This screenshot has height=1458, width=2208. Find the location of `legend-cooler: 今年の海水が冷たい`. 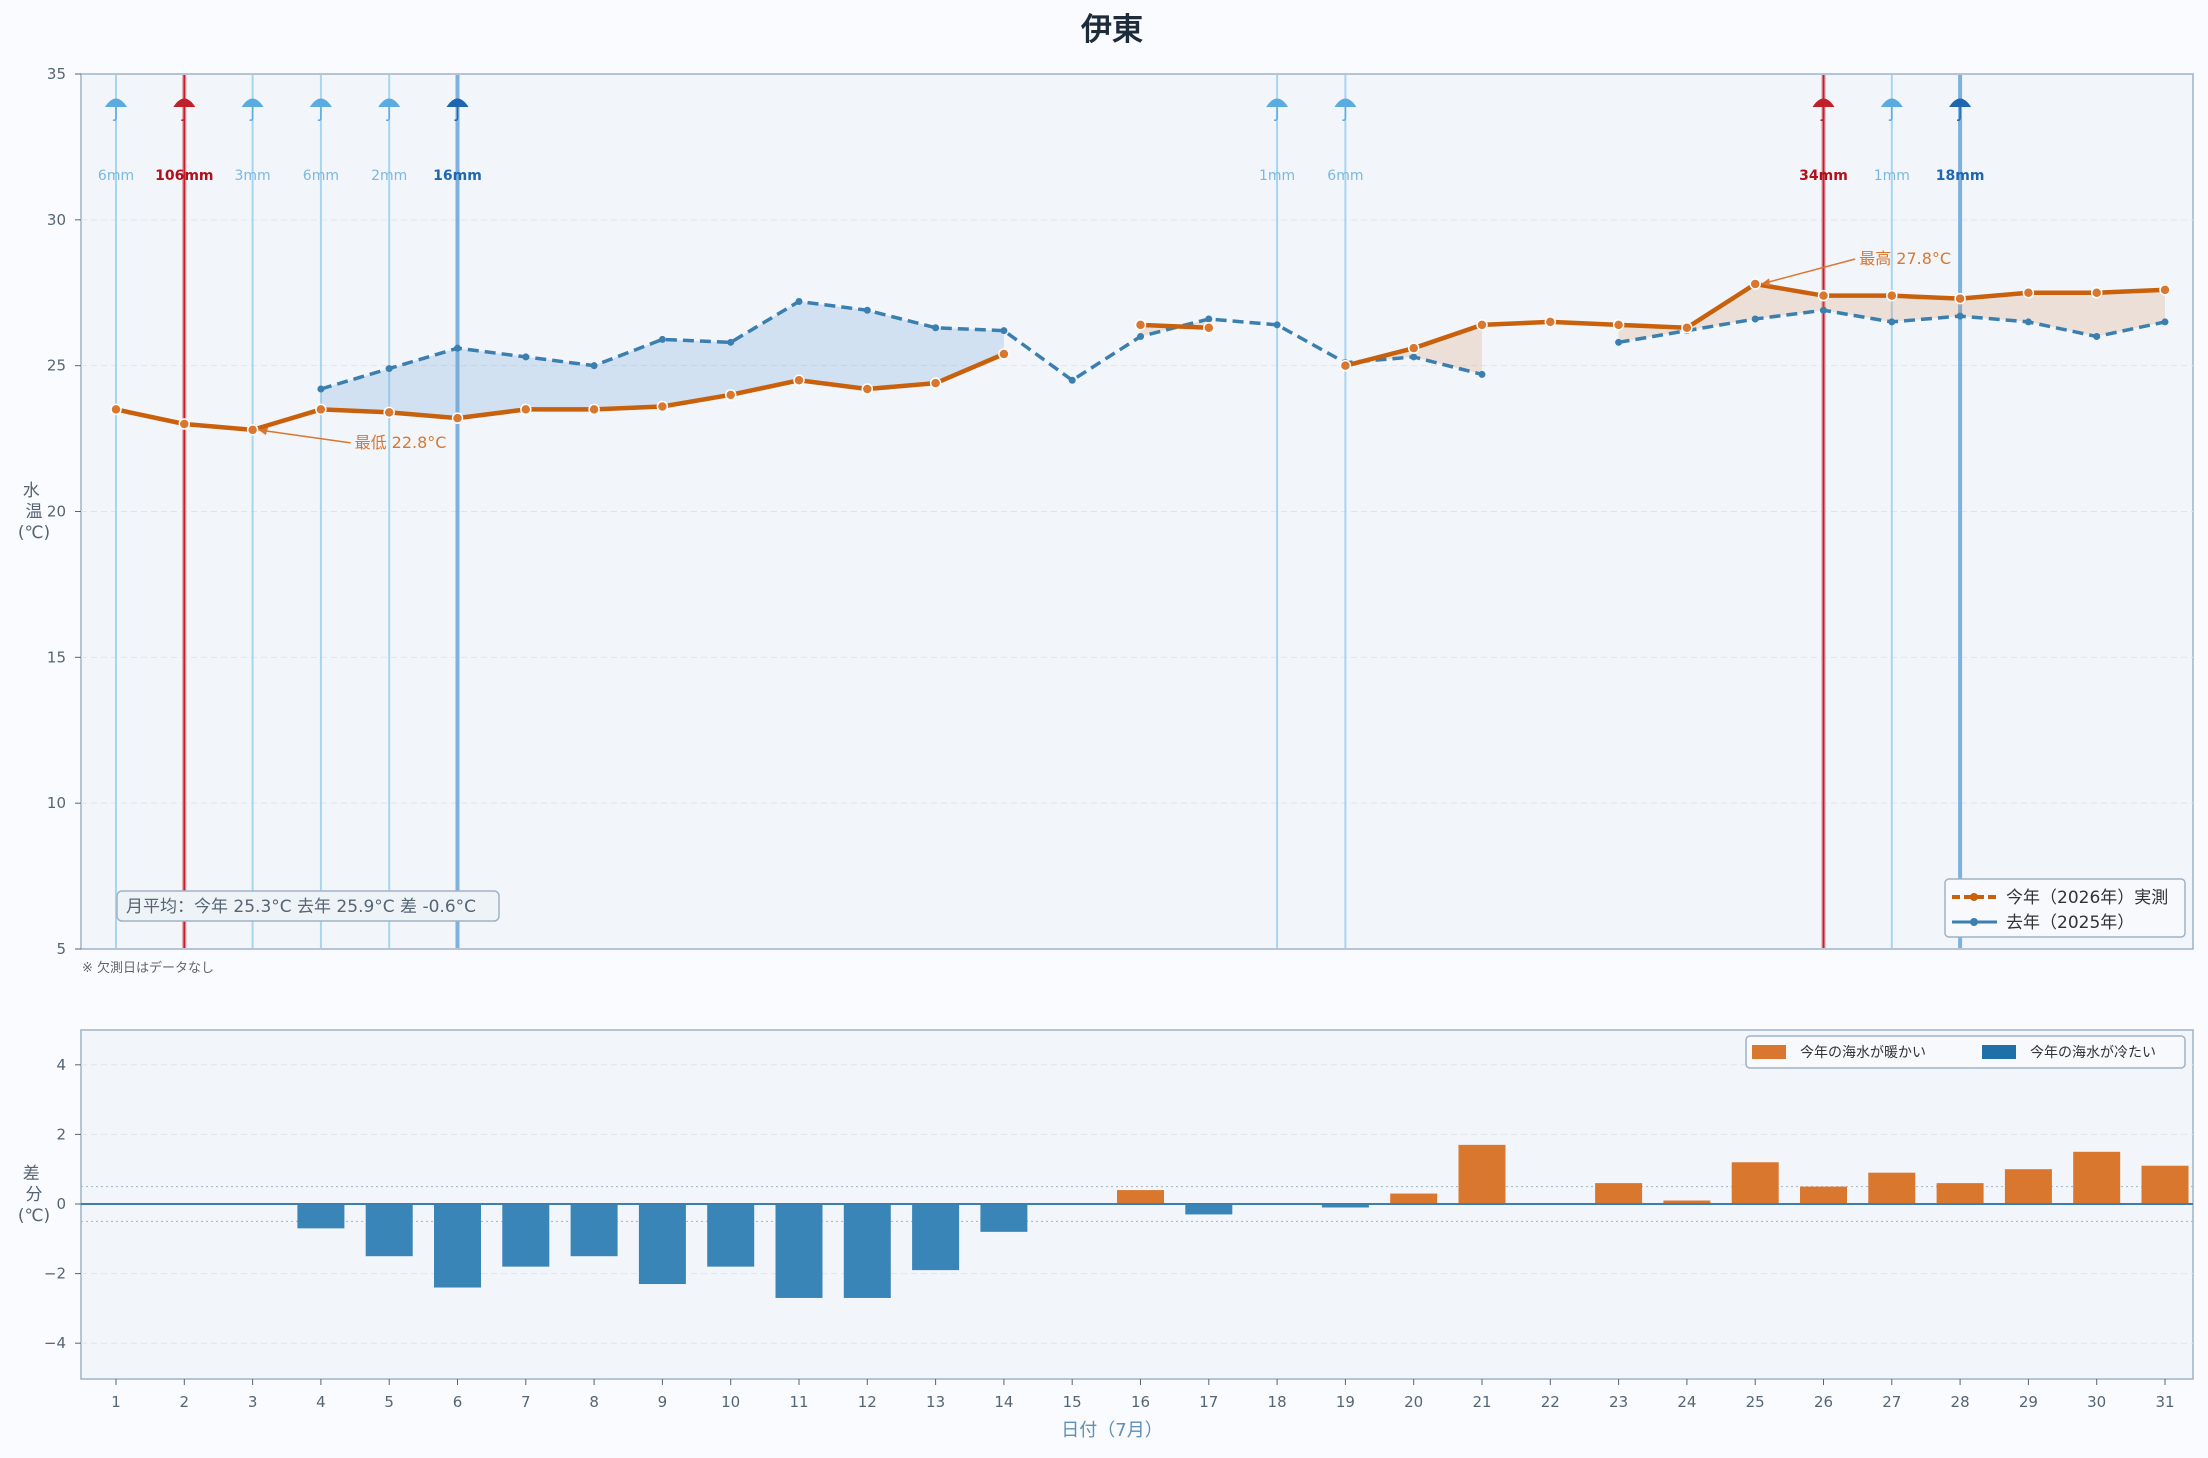

legend-cooler: 今年の海水が冷たい is located at coordinates (2093, 1053).